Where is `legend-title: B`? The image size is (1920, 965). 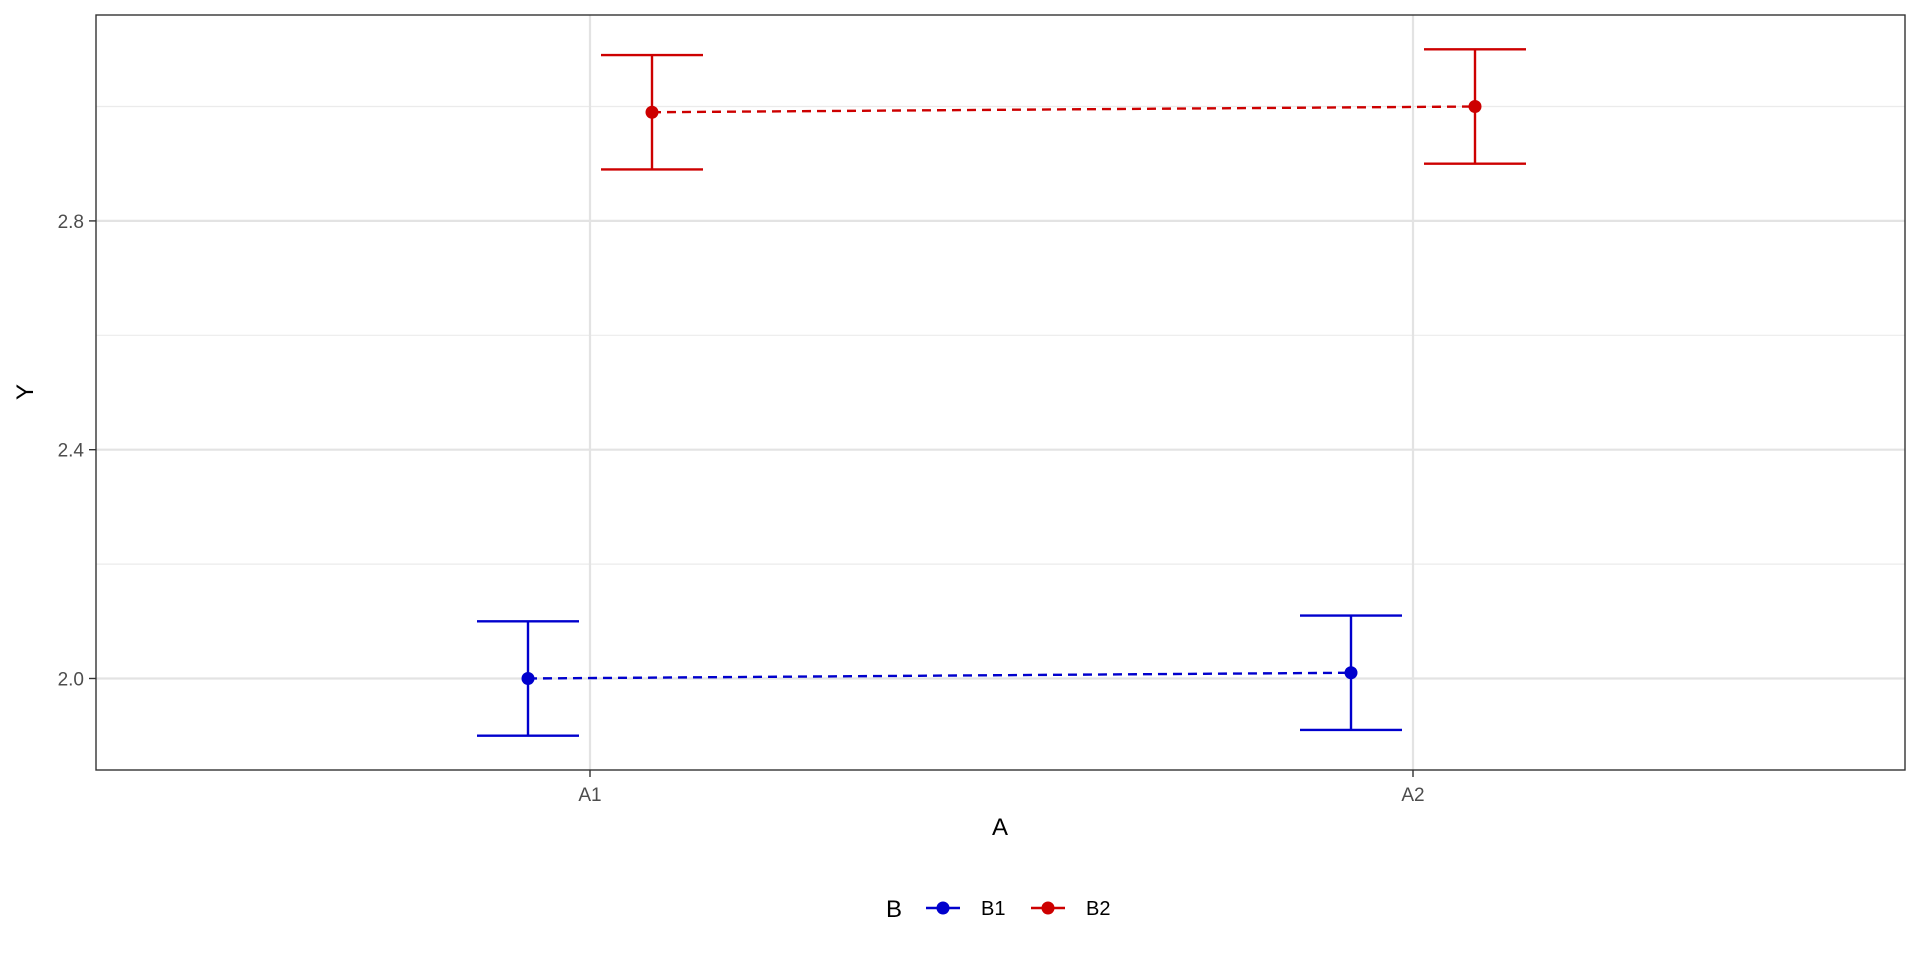 legend-title: B is located at coordinates (894, 909).